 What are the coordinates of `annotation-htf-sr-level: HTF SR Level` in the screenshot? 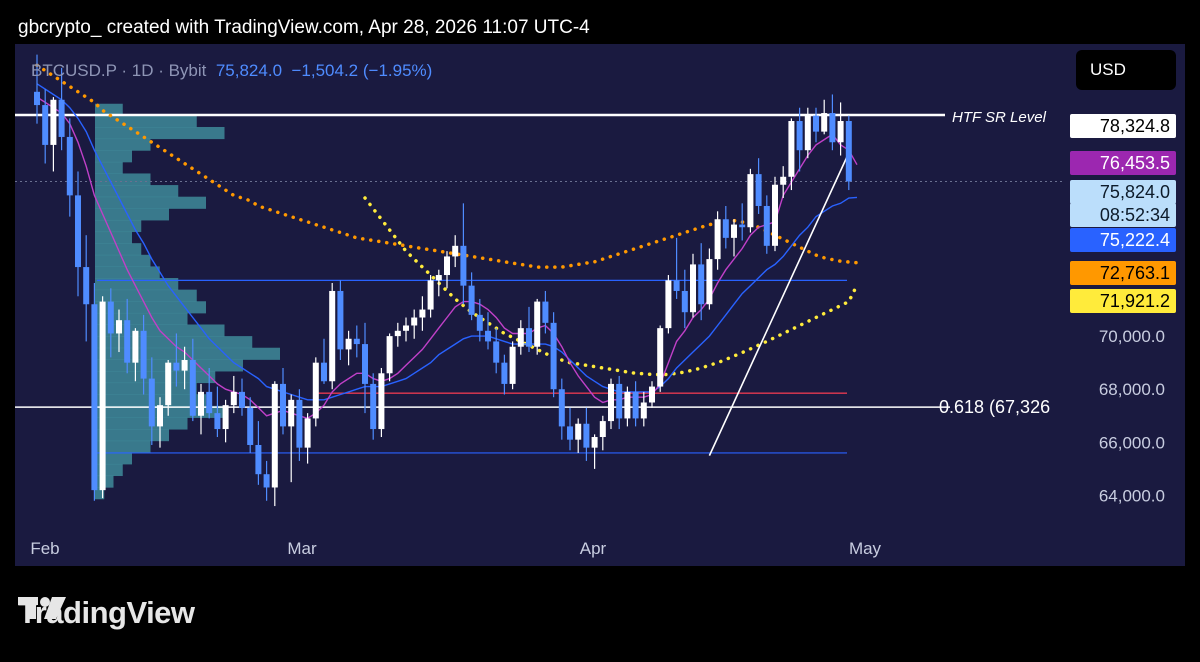 It's located at (999, 117).